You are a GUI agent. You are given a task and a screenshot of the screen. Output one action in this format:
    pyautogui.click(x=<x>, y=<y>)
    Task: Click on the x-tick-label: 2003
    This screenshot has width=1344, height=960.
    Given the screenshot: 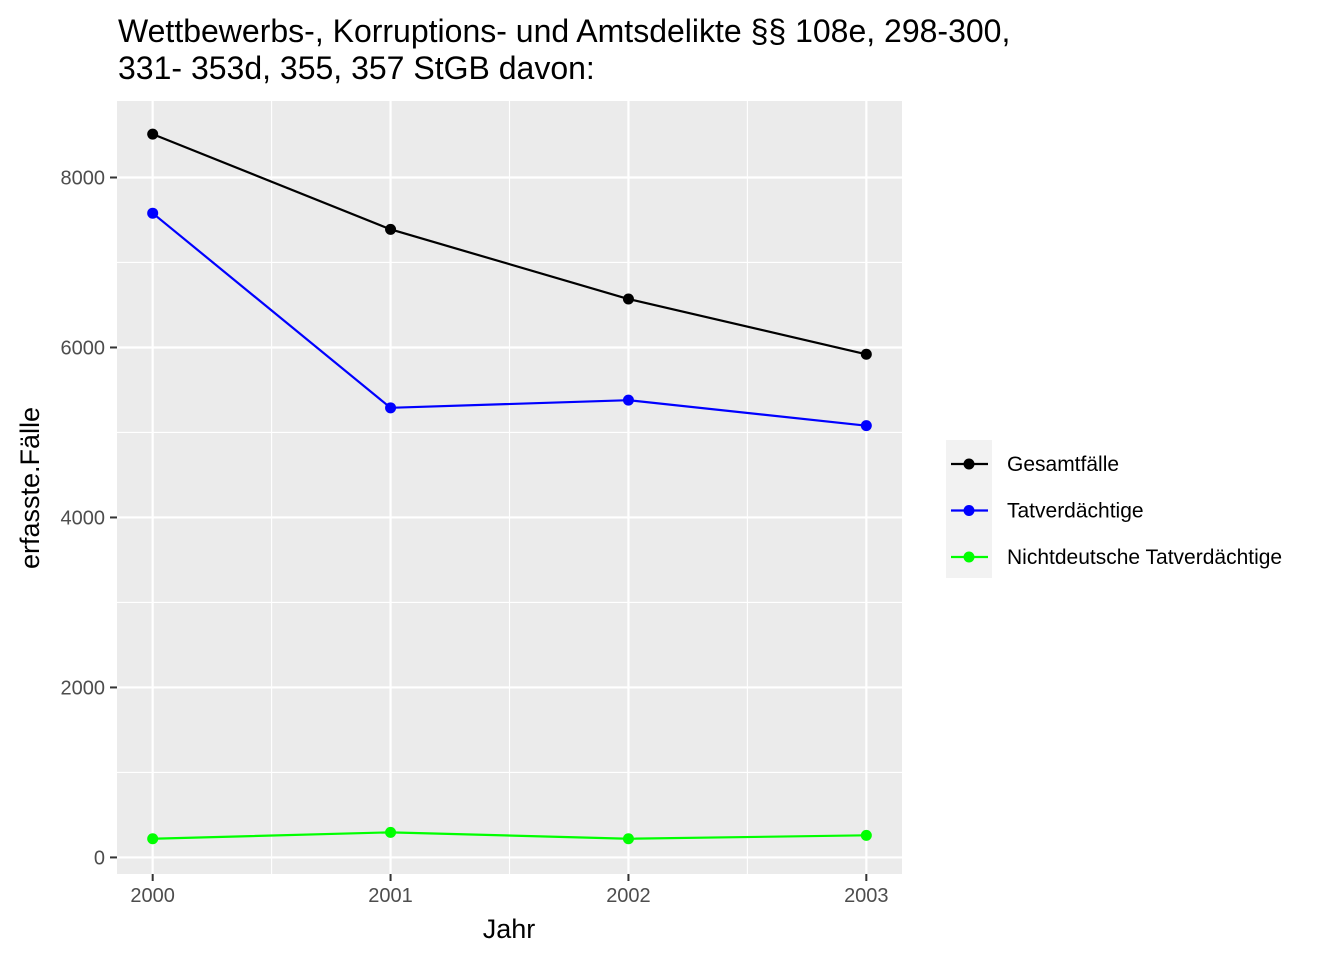 What is the action you would take?
    pyautogui.click(x=866, y=896)
    